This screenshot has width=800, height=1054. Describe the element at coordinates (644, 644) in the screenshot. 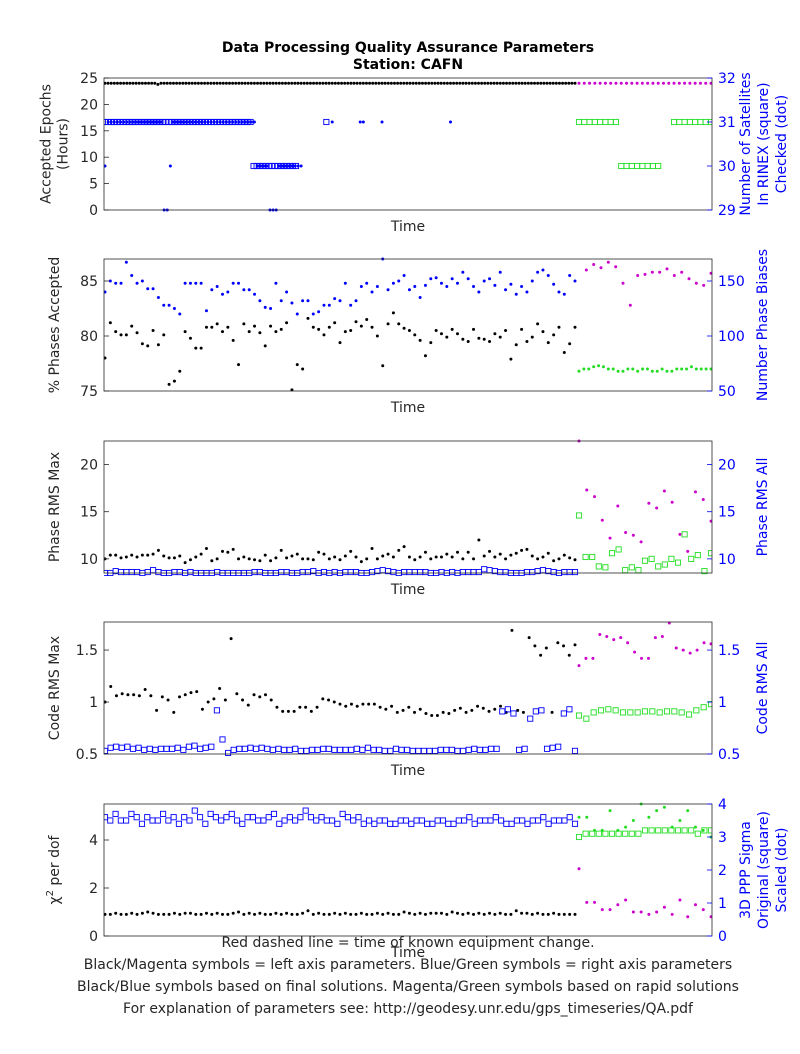

I see `series-left-rapid-dot` at that location.